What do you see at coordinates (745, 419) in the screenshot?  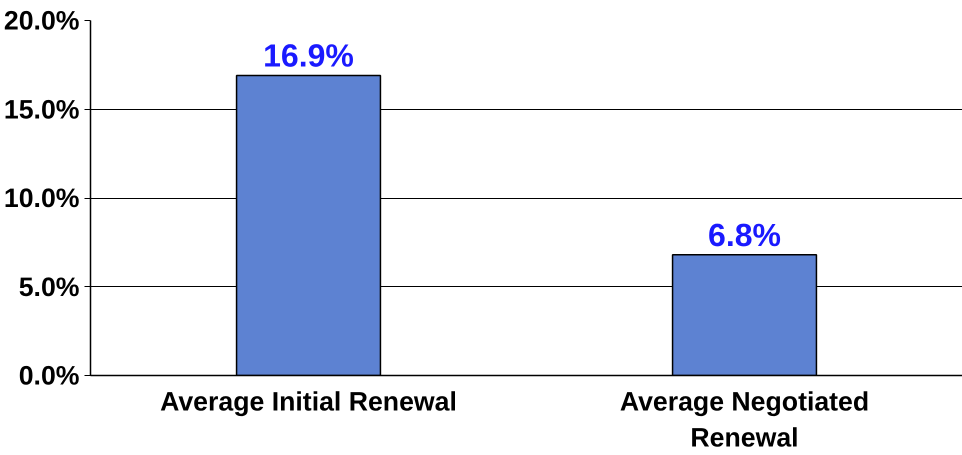 I see `x-tick-label: Average Negotiated Renewal` at bounding box center [745, 419].